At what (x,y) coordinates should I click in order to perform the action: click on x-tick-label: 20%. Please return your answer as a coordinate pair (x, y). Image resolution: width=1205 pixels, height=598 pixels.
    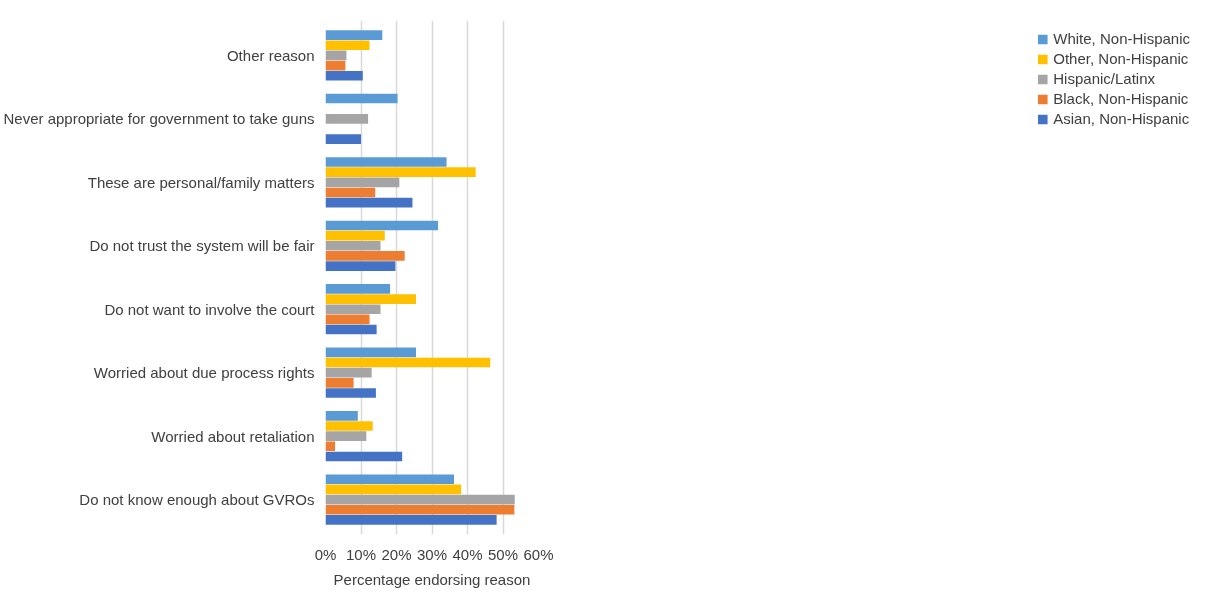
    Looking at the image, I should click on (396, 554).